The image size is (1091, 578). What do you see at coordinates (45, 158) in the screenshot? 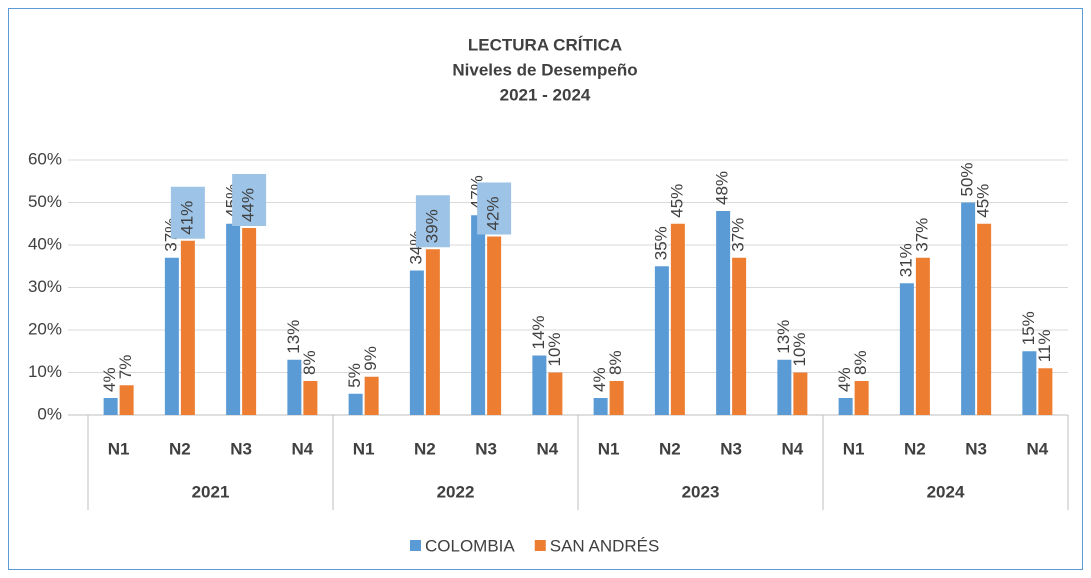
I see `y-tick-label: 60%` at bounding box center [45, 158].